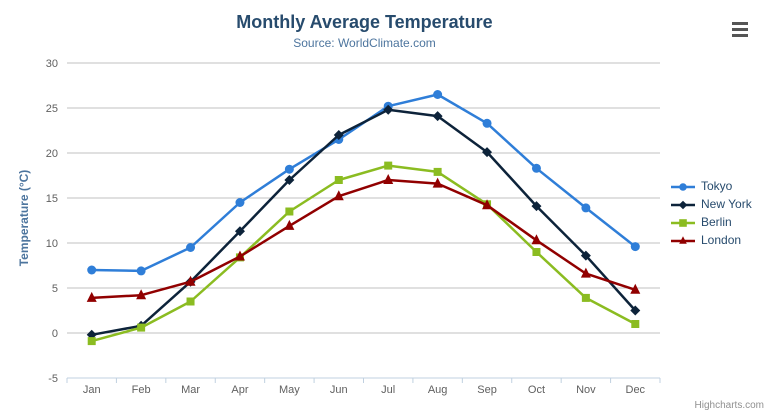 The image size is (769, 416). I want to click on x-tick-label: Dec, so click(636, 390).